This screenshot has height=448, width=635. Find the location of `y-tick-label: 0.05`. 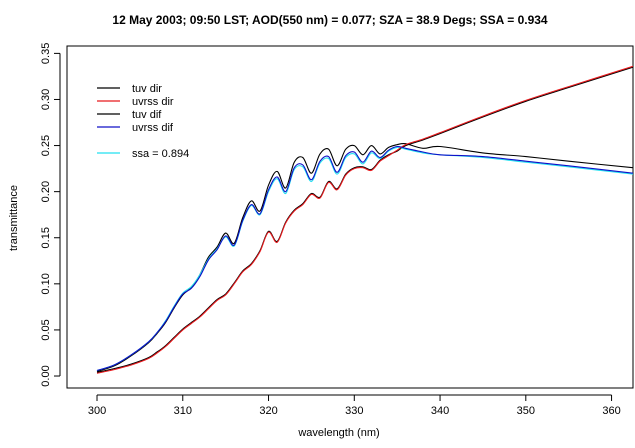

y-tick-label: 0.05 is located at coordinates (46, 329).